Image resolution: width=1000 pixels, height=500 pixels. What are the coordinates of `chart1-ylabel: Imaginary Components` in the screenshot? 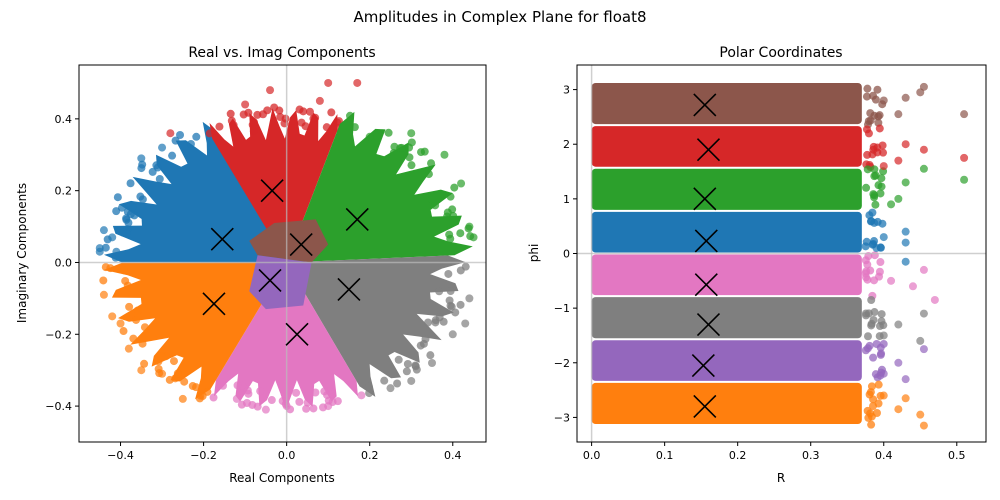 It's located at (22, 253).